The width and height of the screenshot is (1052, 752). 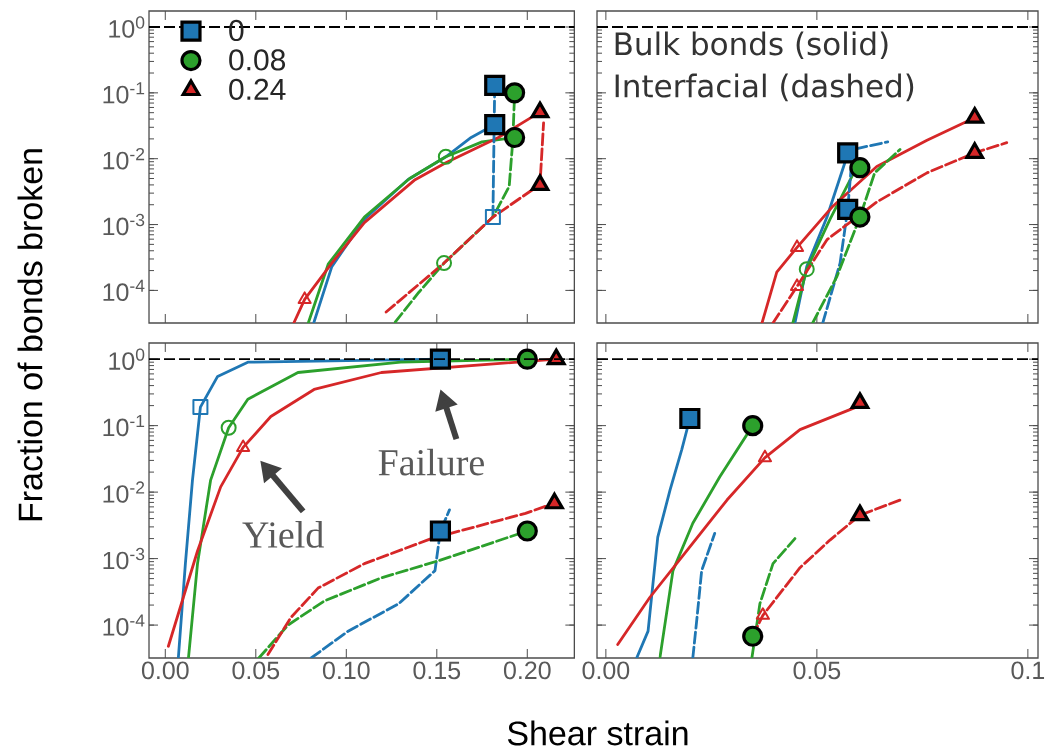 I want to click on annotation: Failure, so click(x=431, y=462).